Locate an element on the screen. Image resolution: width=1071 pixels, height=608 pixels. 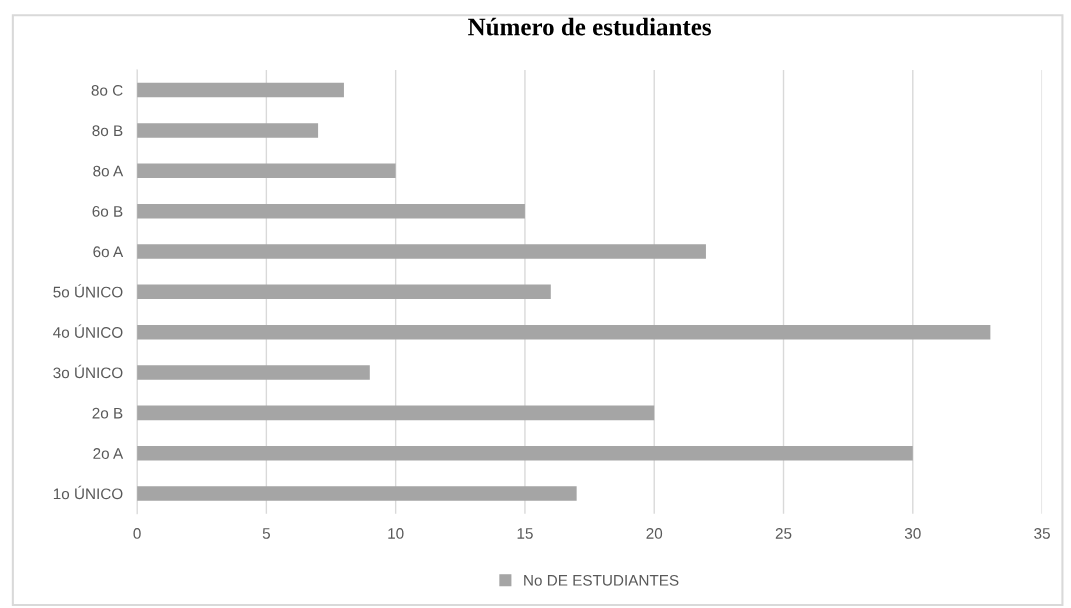
y-tick-label: 6o A is located at coordinates (108, 252).